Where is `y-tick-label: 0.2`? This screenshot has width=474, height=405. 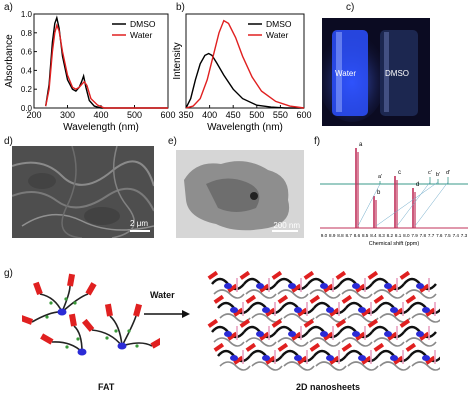 y-tick-label: 0.2 is located at coordinates (27, 89).